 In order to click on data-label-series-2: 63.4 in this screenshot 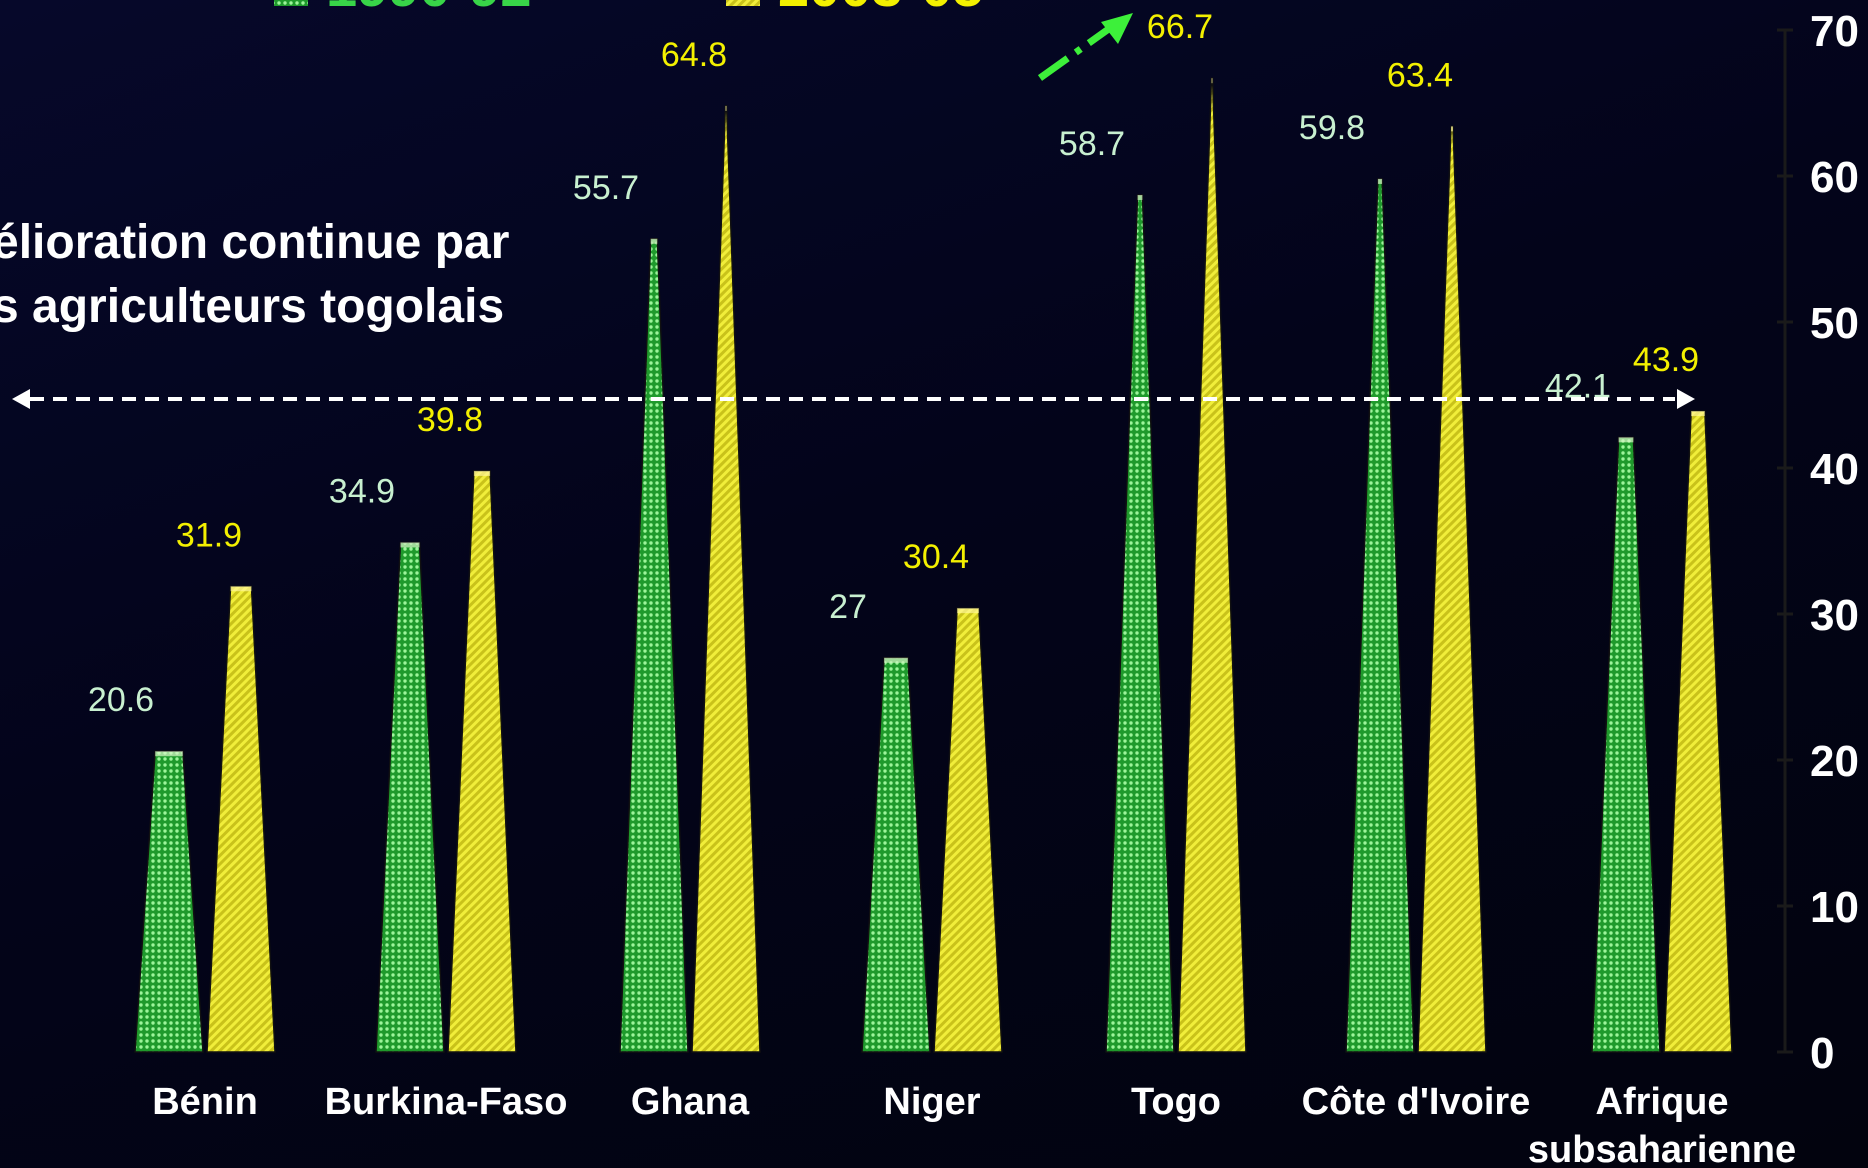, I will do `click(1420, 75)`.